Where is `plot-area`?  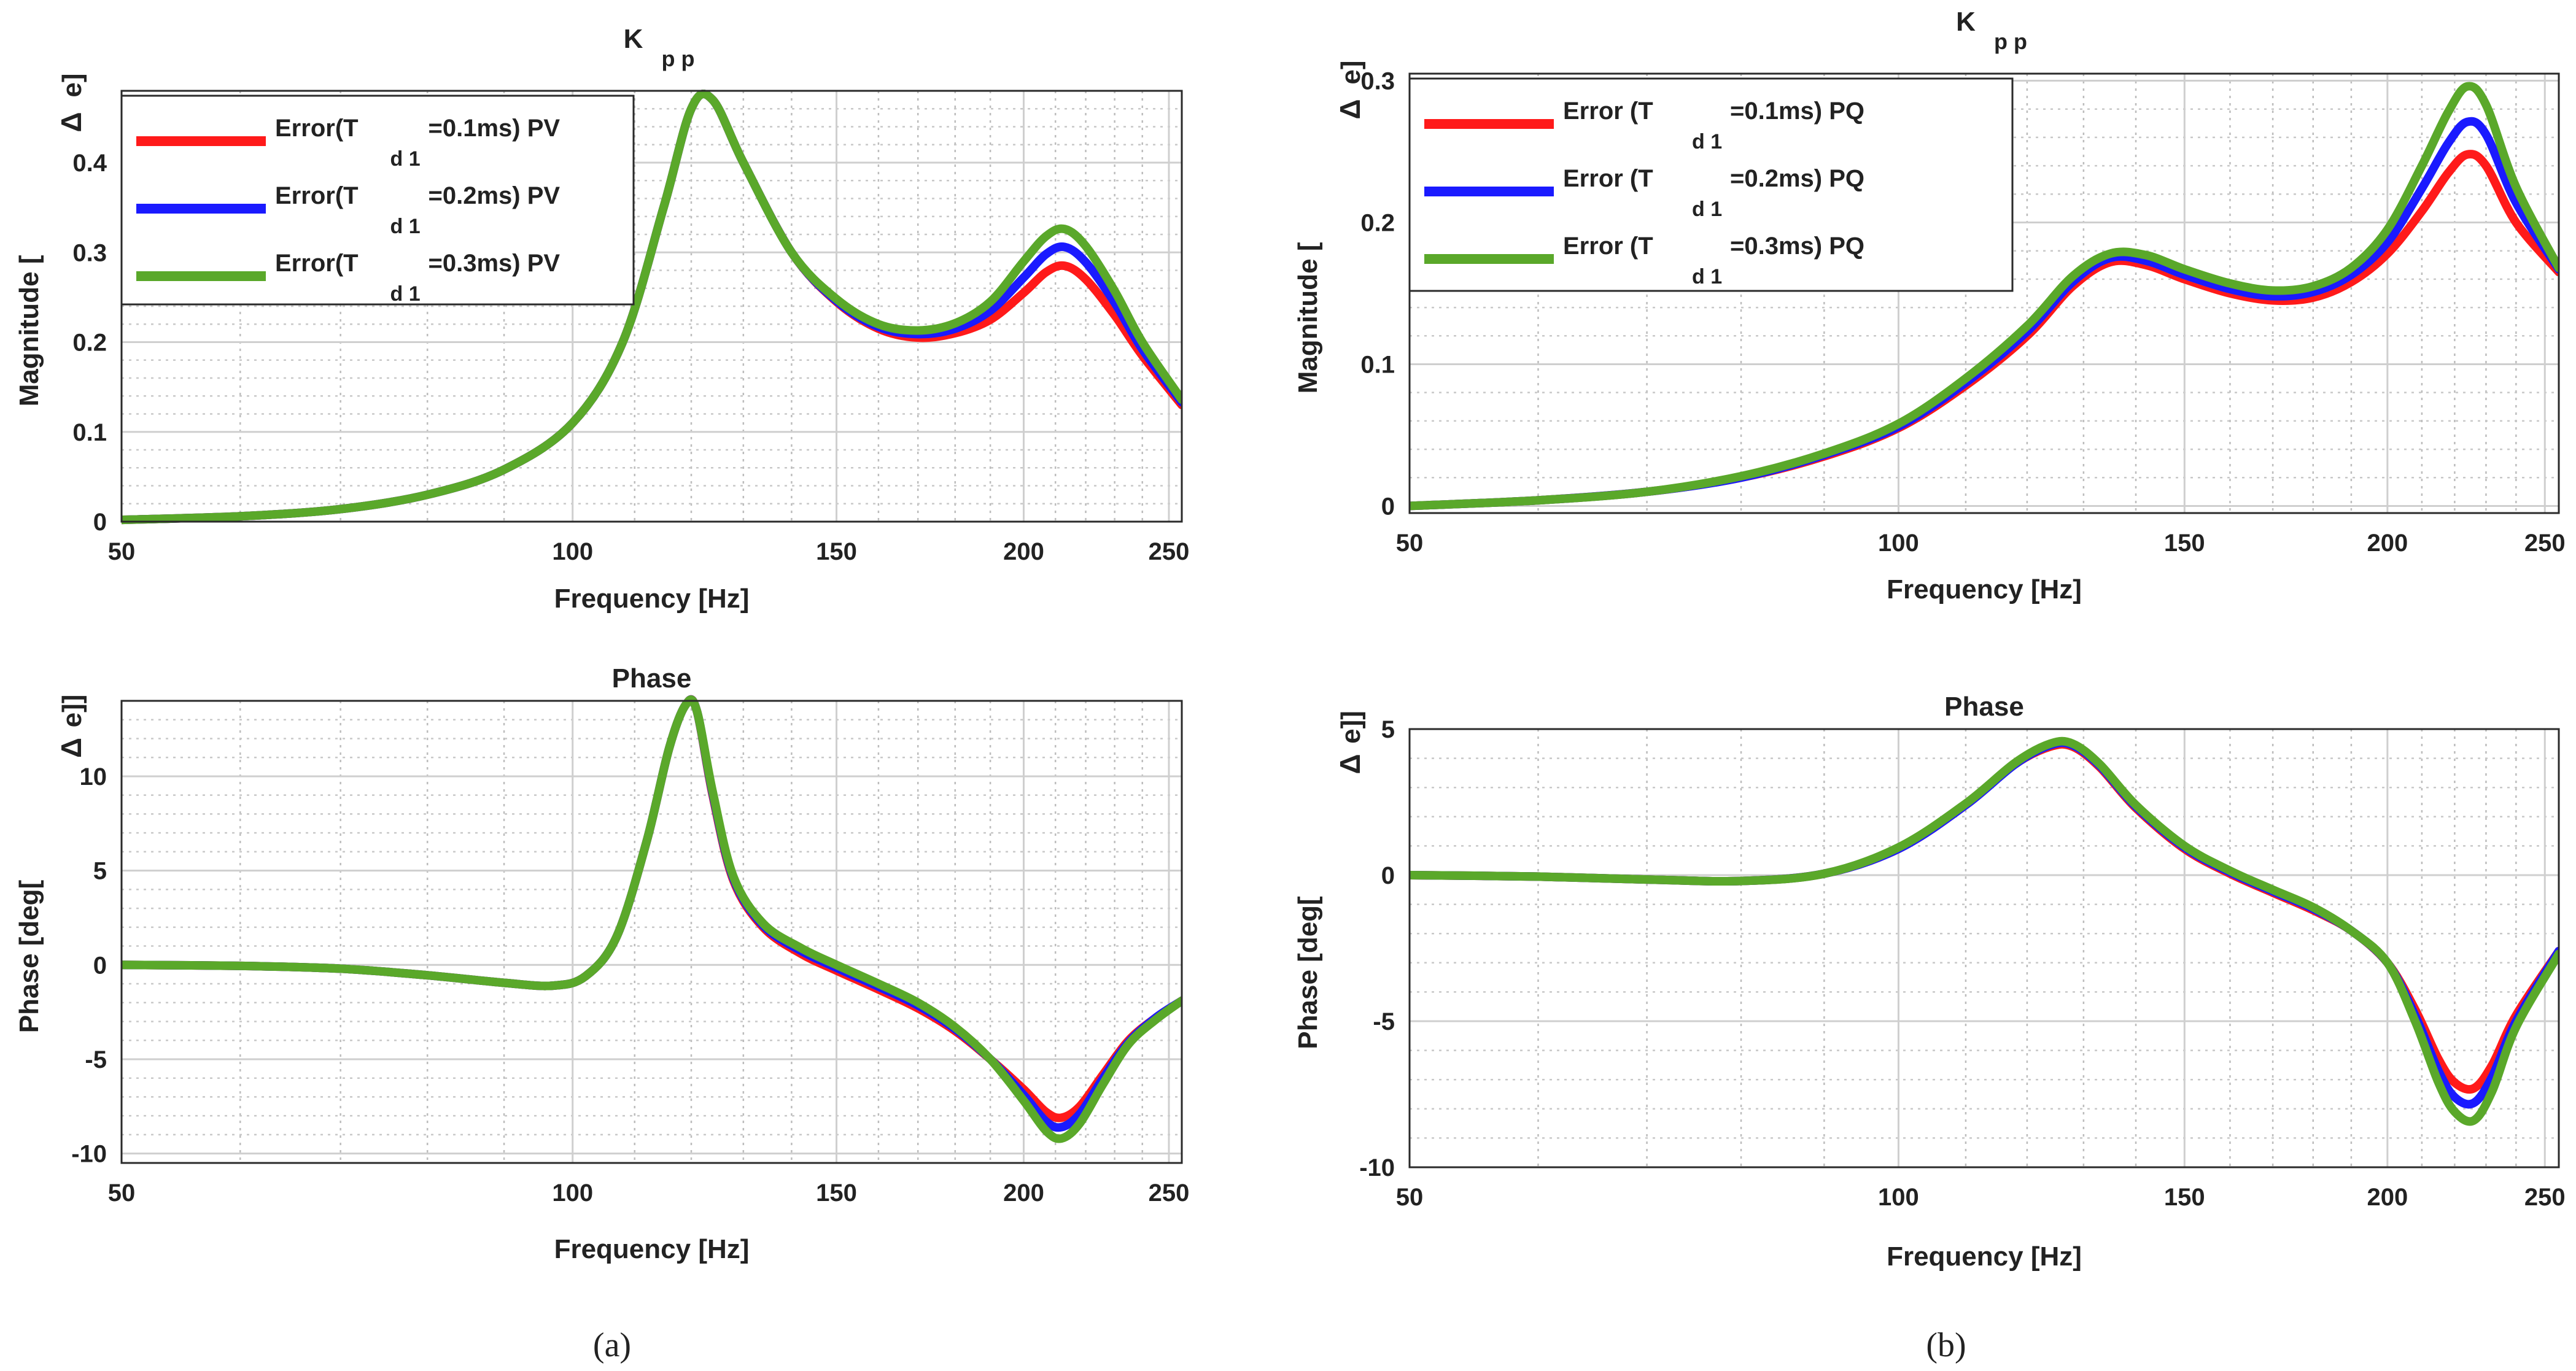 plot-area is located at coordinates (652, 932).